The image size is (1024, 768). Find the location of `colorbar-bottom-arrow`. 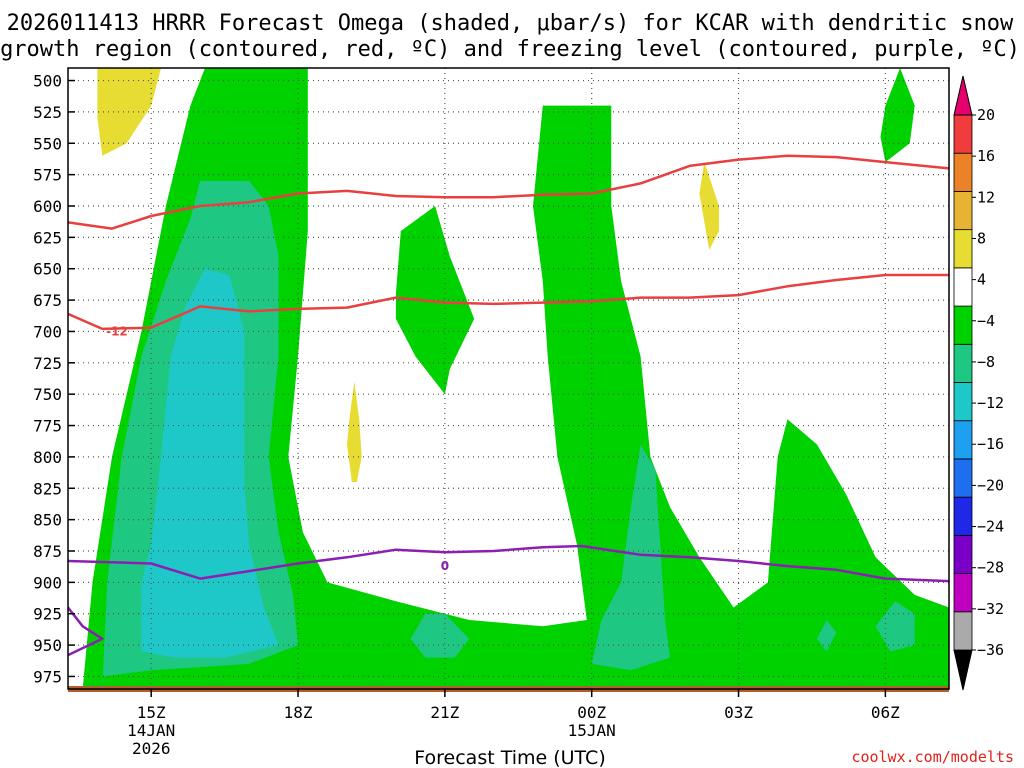

colorbar-bottom-arrow is located at coordinates (963, 670).